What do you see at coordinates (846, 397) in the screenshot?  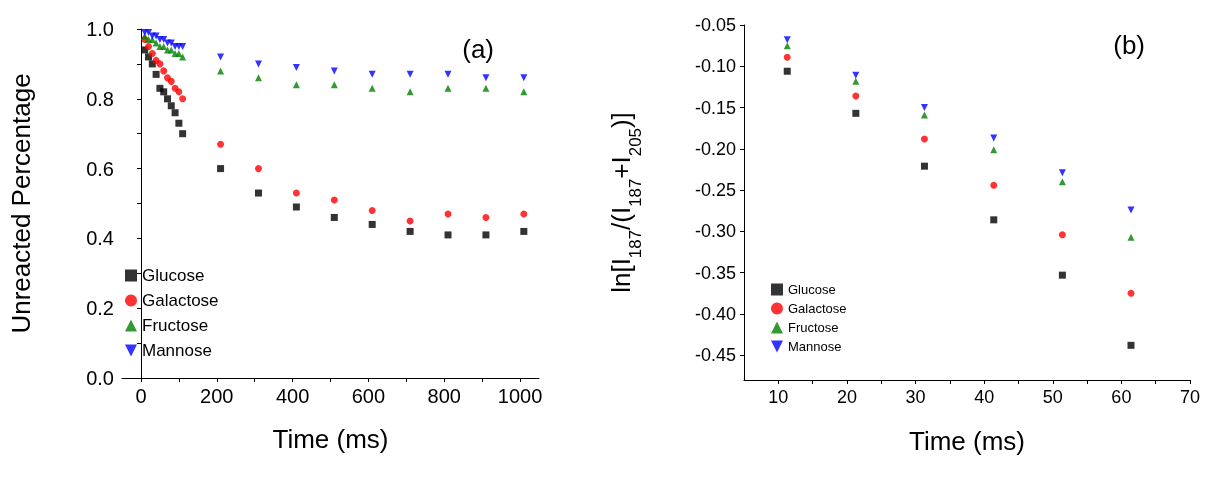 I see `x-tick-label: 20` at bounding box center [846, 397].